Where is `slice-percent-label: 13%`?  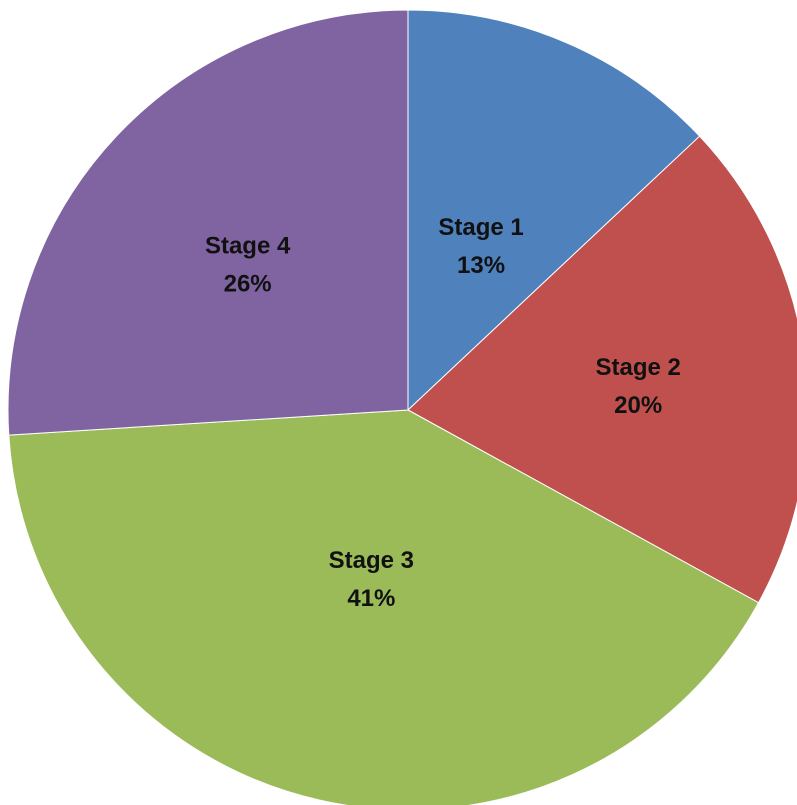 slice-percent-label: 13% is located at coordinates (481, 265).